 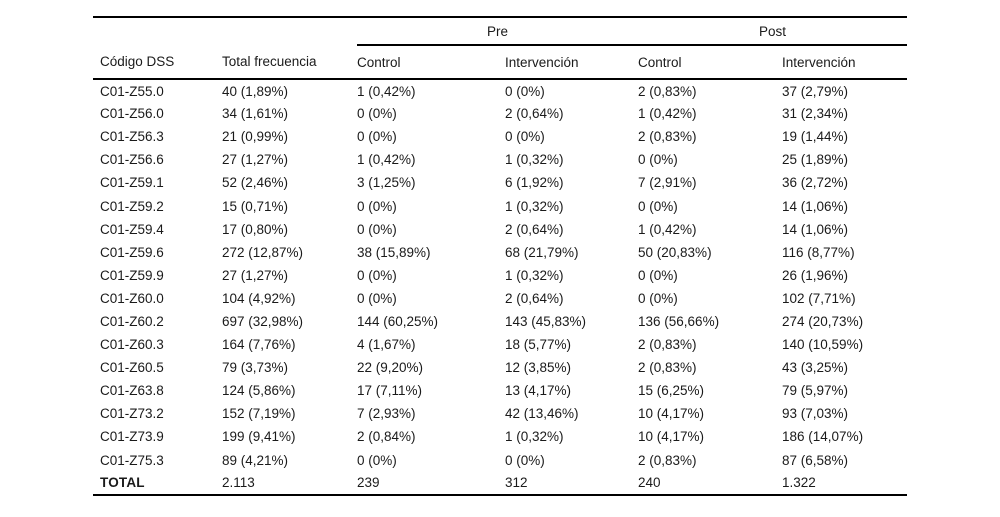 I want to click on row-code-cell: C01-Z56.6, so click(x=132, y=160).